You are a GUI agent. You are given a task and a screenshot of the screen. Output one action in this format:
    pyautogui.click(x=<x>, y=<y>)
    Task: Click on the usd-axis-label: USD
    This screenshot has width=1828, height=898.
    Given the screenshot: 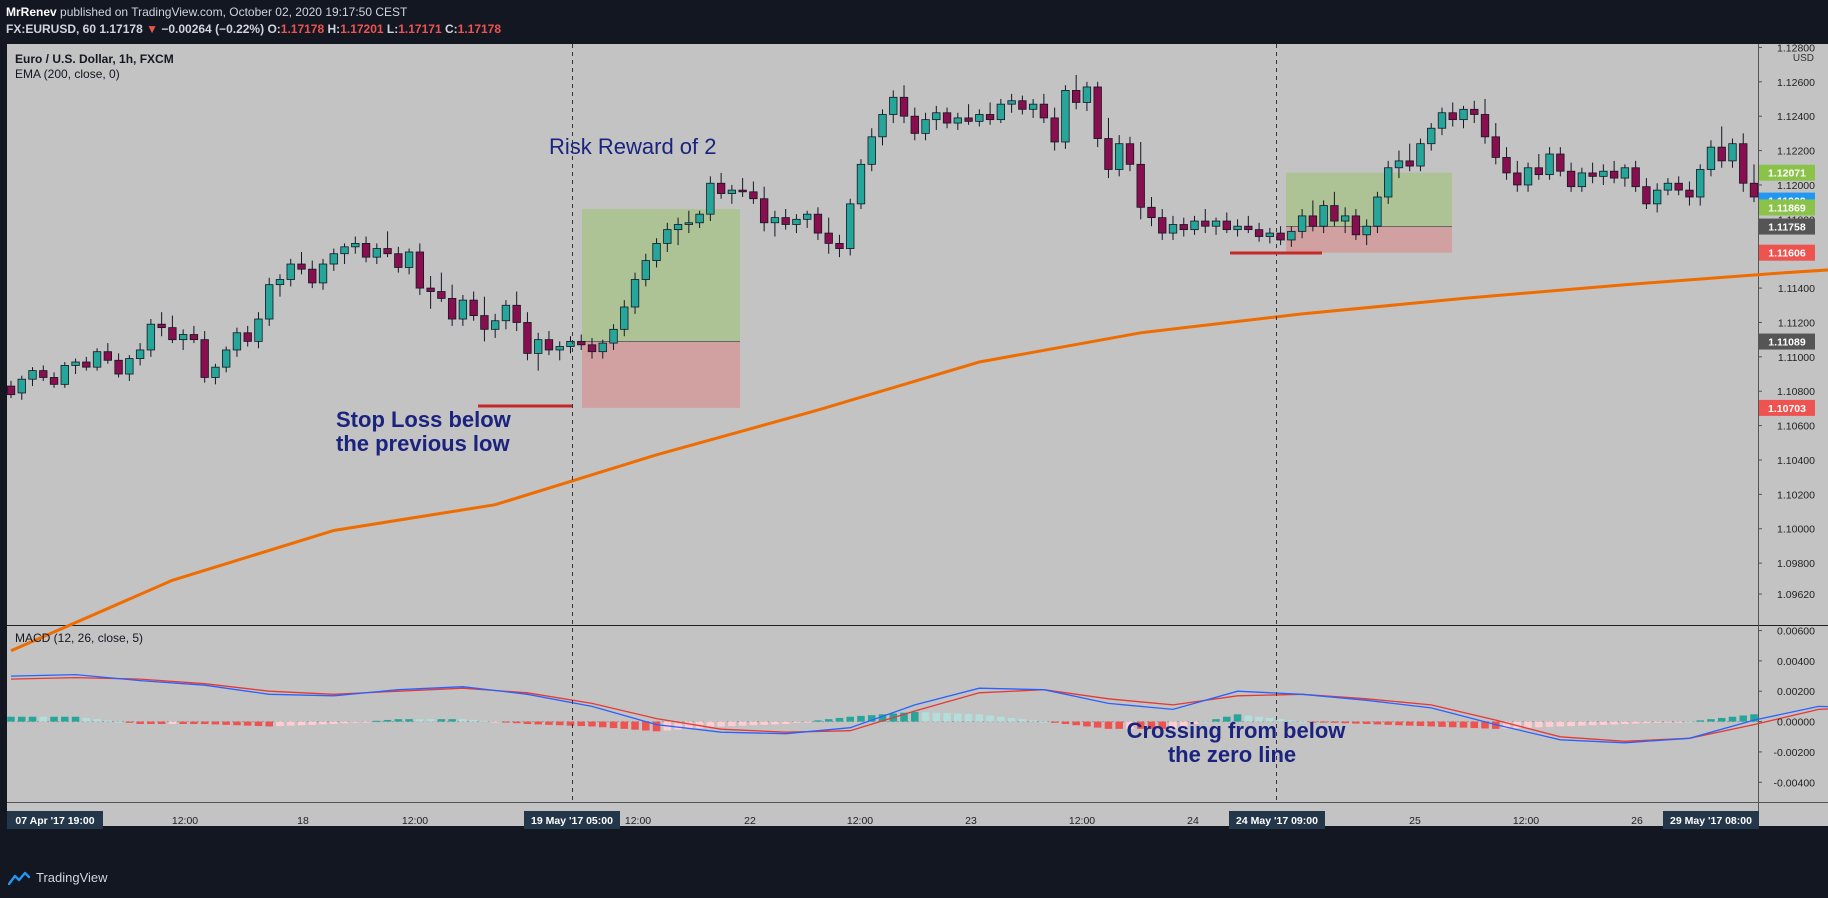 What is the action you would take?
    pyautogui.click(x=1803, y=58)
    